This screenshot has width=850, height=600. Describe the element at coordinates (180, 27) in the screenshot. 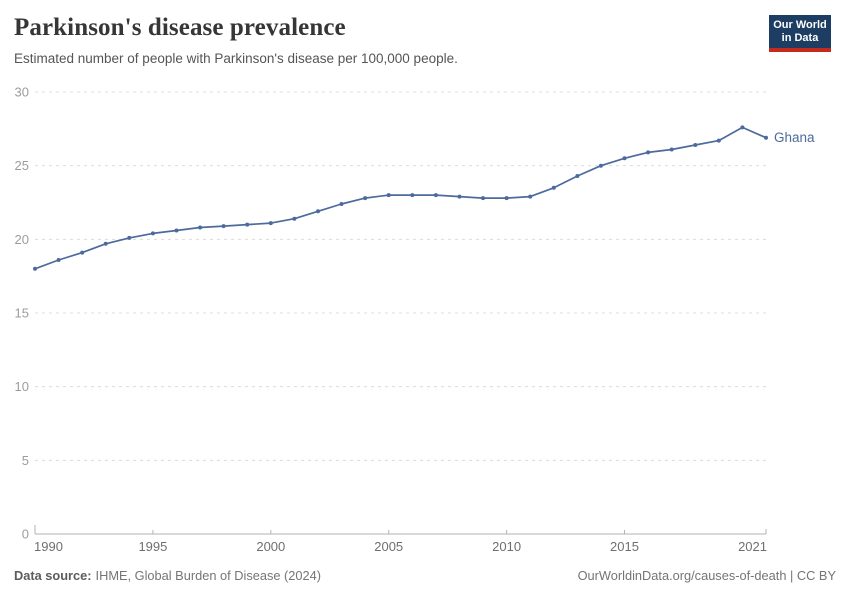

I see `page-title: Parkinson's disease prevalence` at that location.